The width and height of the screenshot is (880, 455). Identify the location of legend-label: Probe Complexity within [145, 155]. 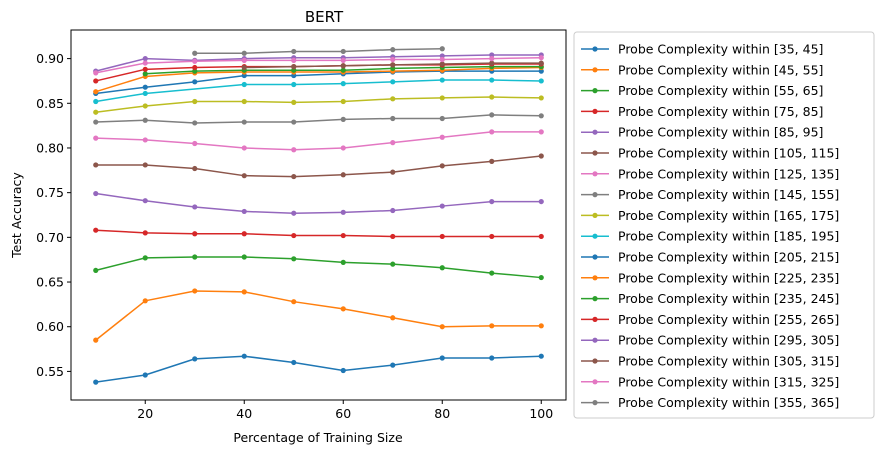
(728, 194).